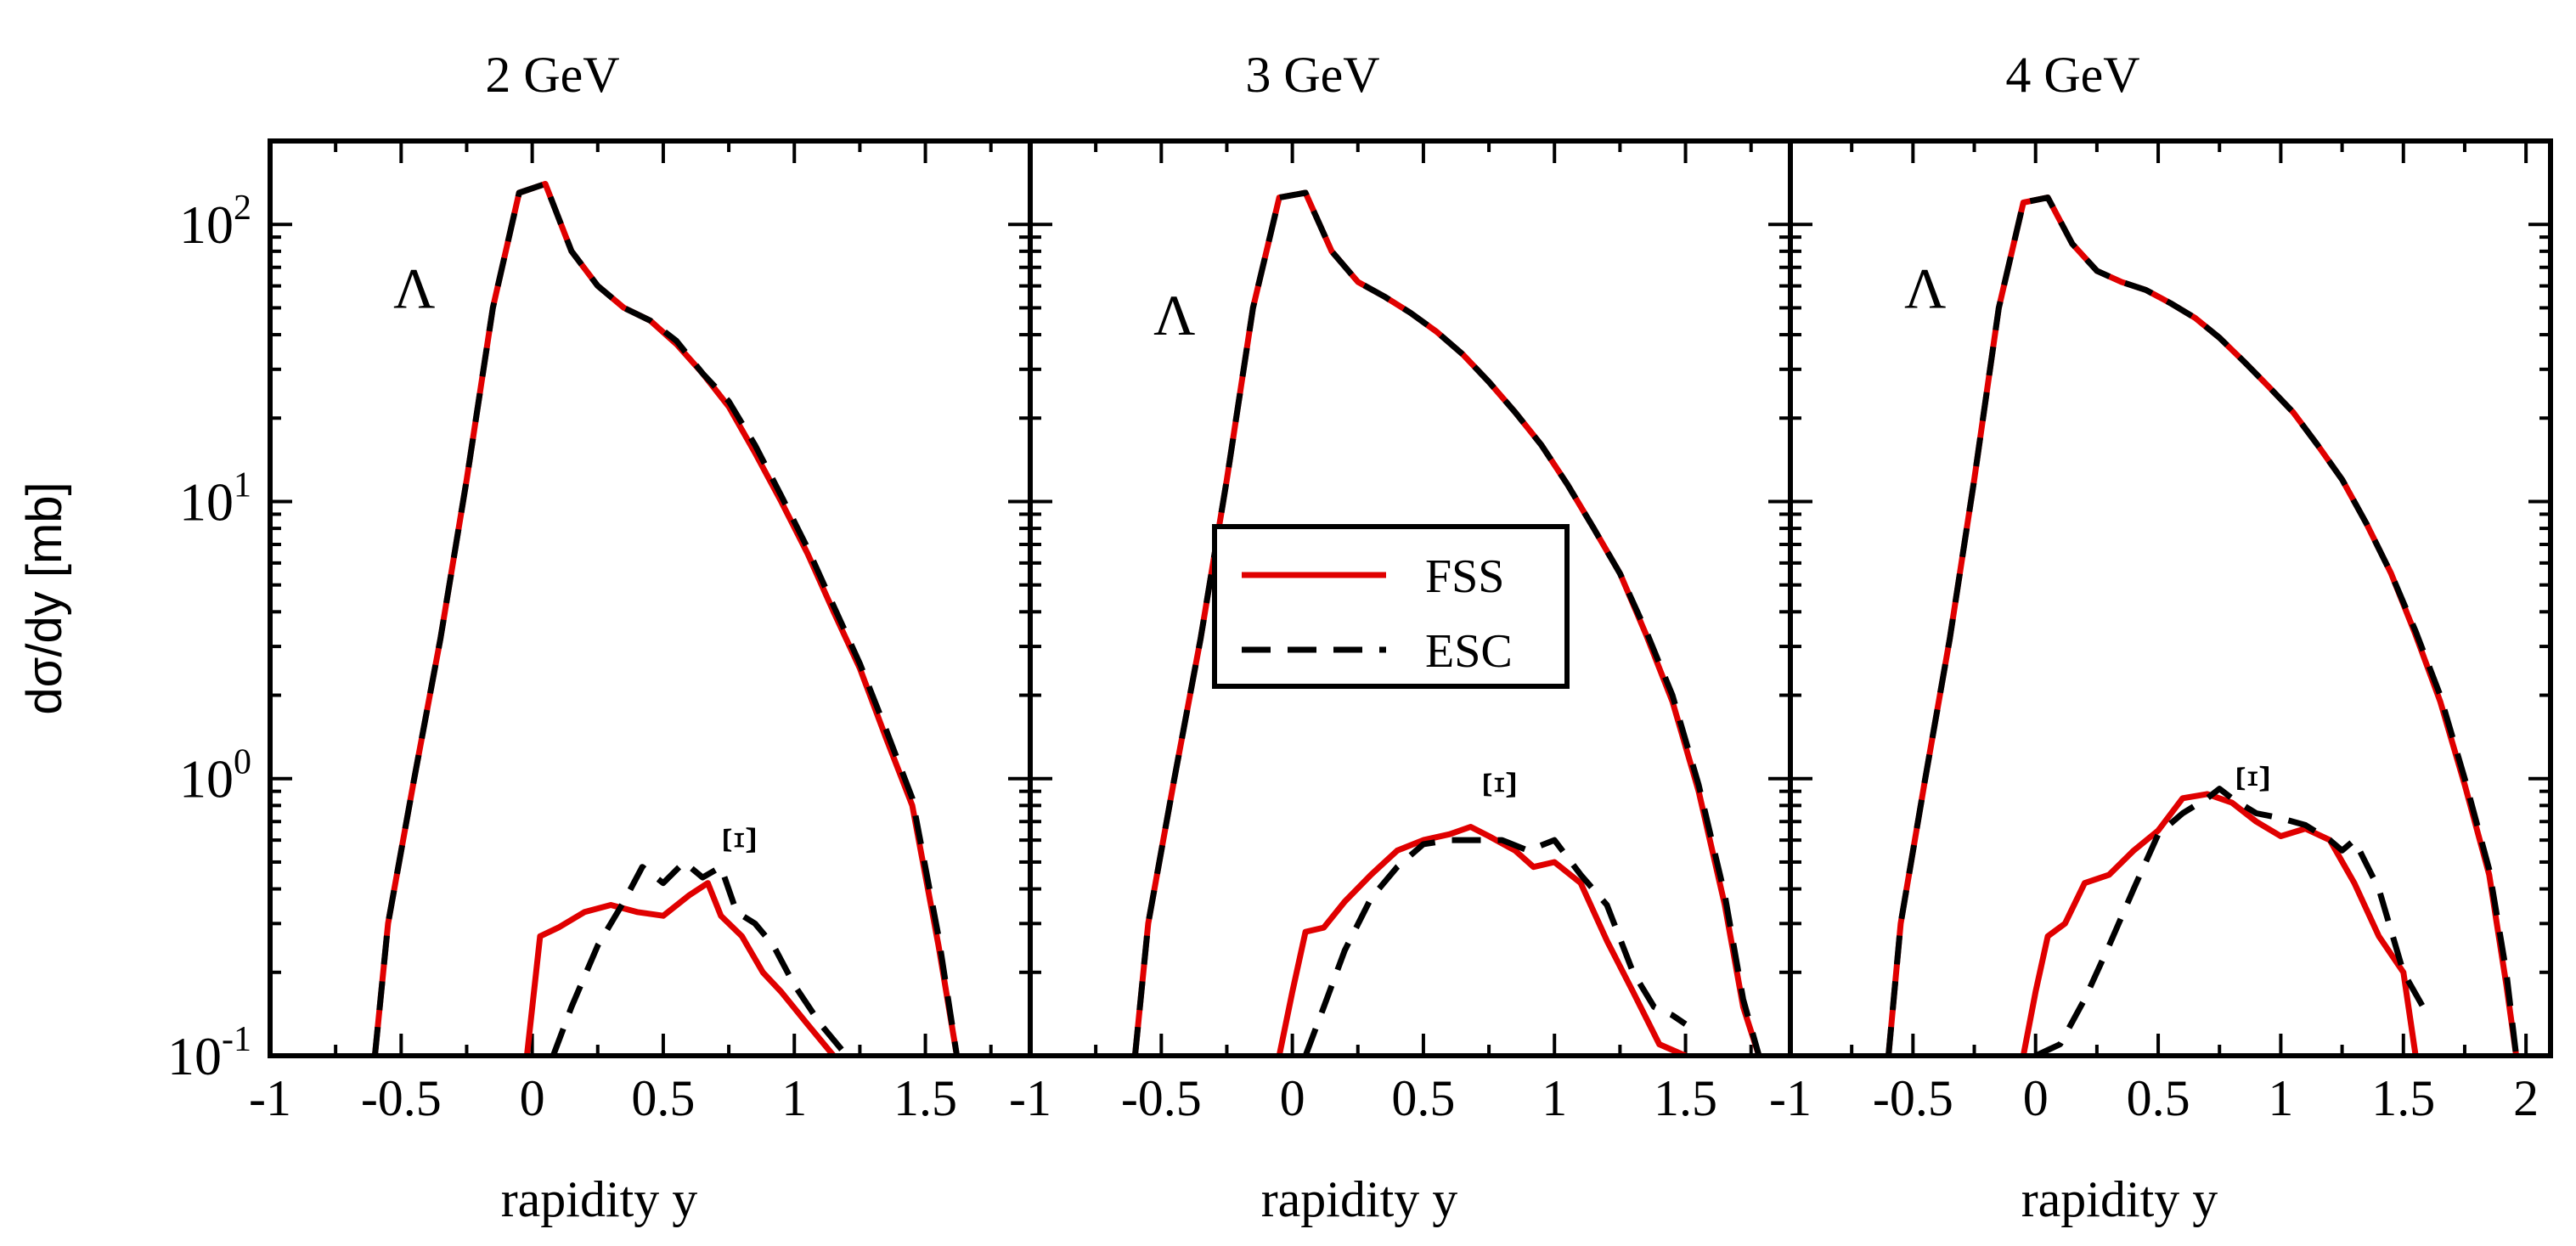 This screenshot has height=1246, width=2576. Describe the element at coordinates (1469, 651) in the screenshot. I see `legend-label-esc: ESC` at that location.